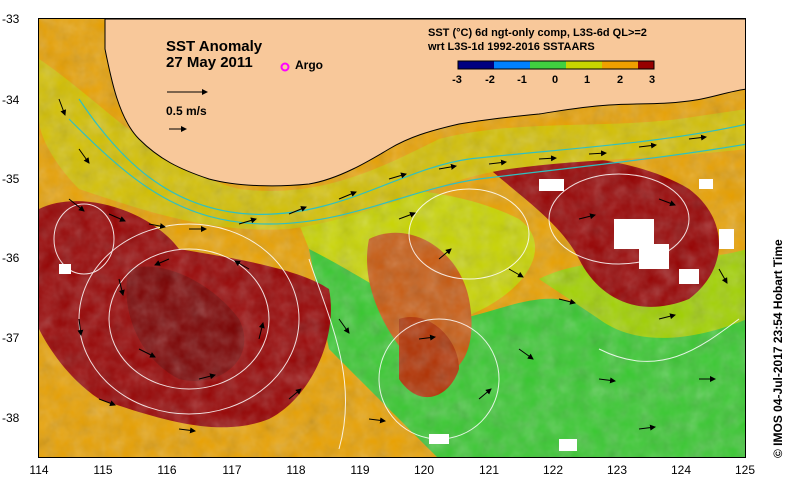 This screenshot has height=492, width=790. I want to click on y-tick-label: -36, so click(11, 258).